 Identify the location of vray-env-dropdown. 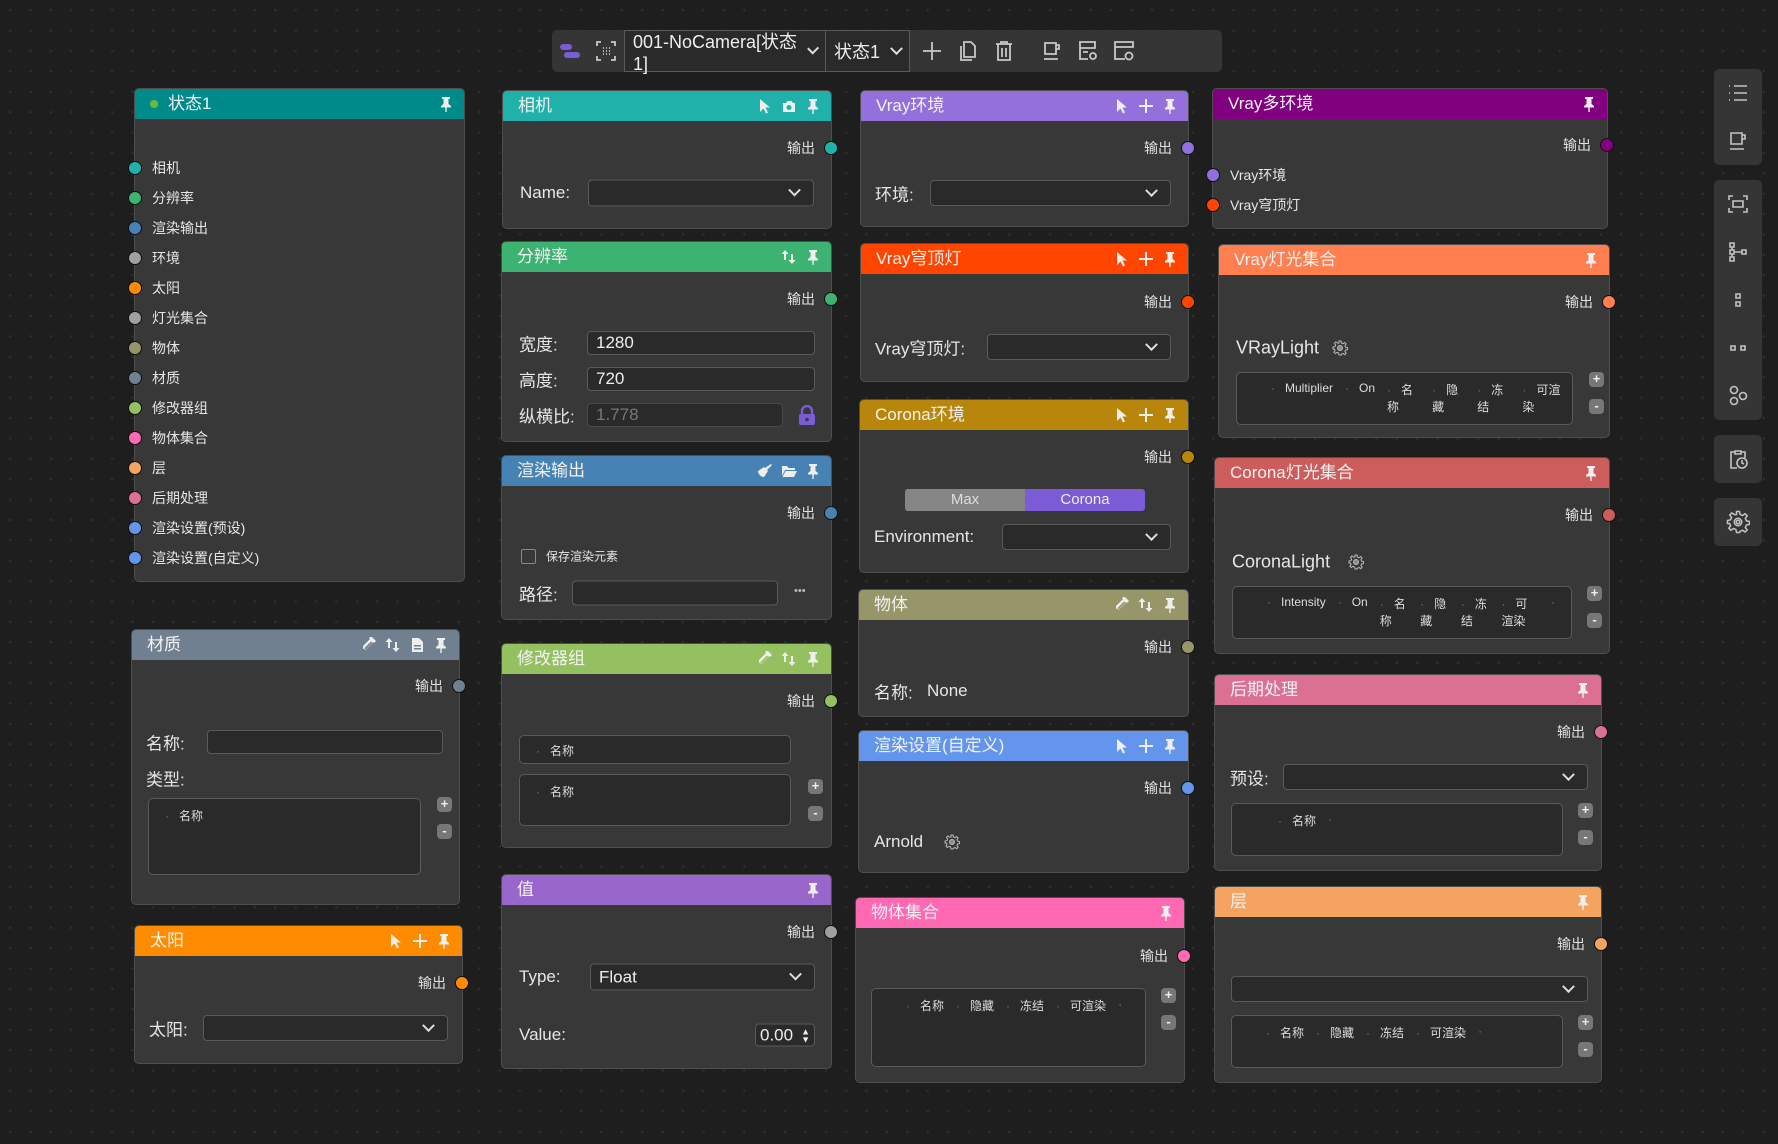
(1050, 193).